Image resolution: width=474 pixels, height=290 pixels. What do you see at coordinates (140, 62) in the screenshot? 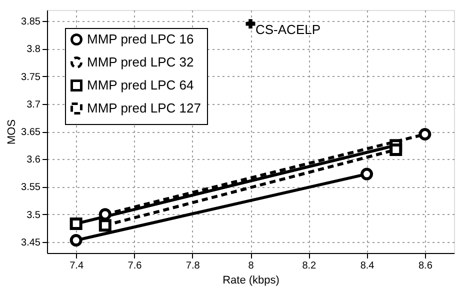
I see `legend-label: MMP pred LPC 32` at bounding box center [140, 62].